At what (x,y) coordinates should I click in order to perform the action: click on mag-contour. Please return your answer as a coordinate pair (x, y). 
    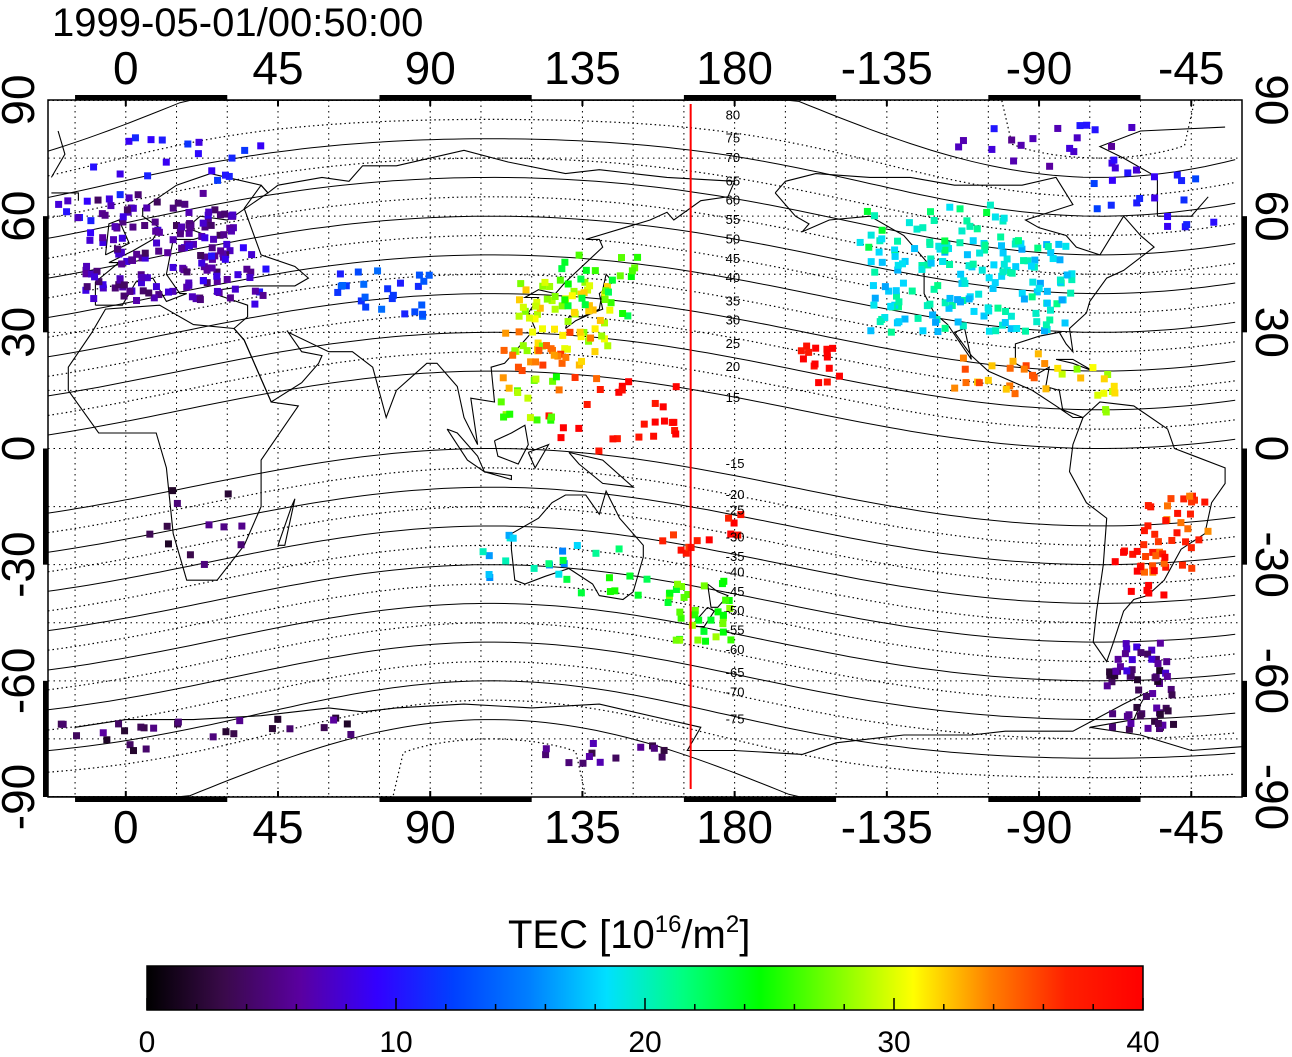
    Looking at the image, I should click on (642, 642).